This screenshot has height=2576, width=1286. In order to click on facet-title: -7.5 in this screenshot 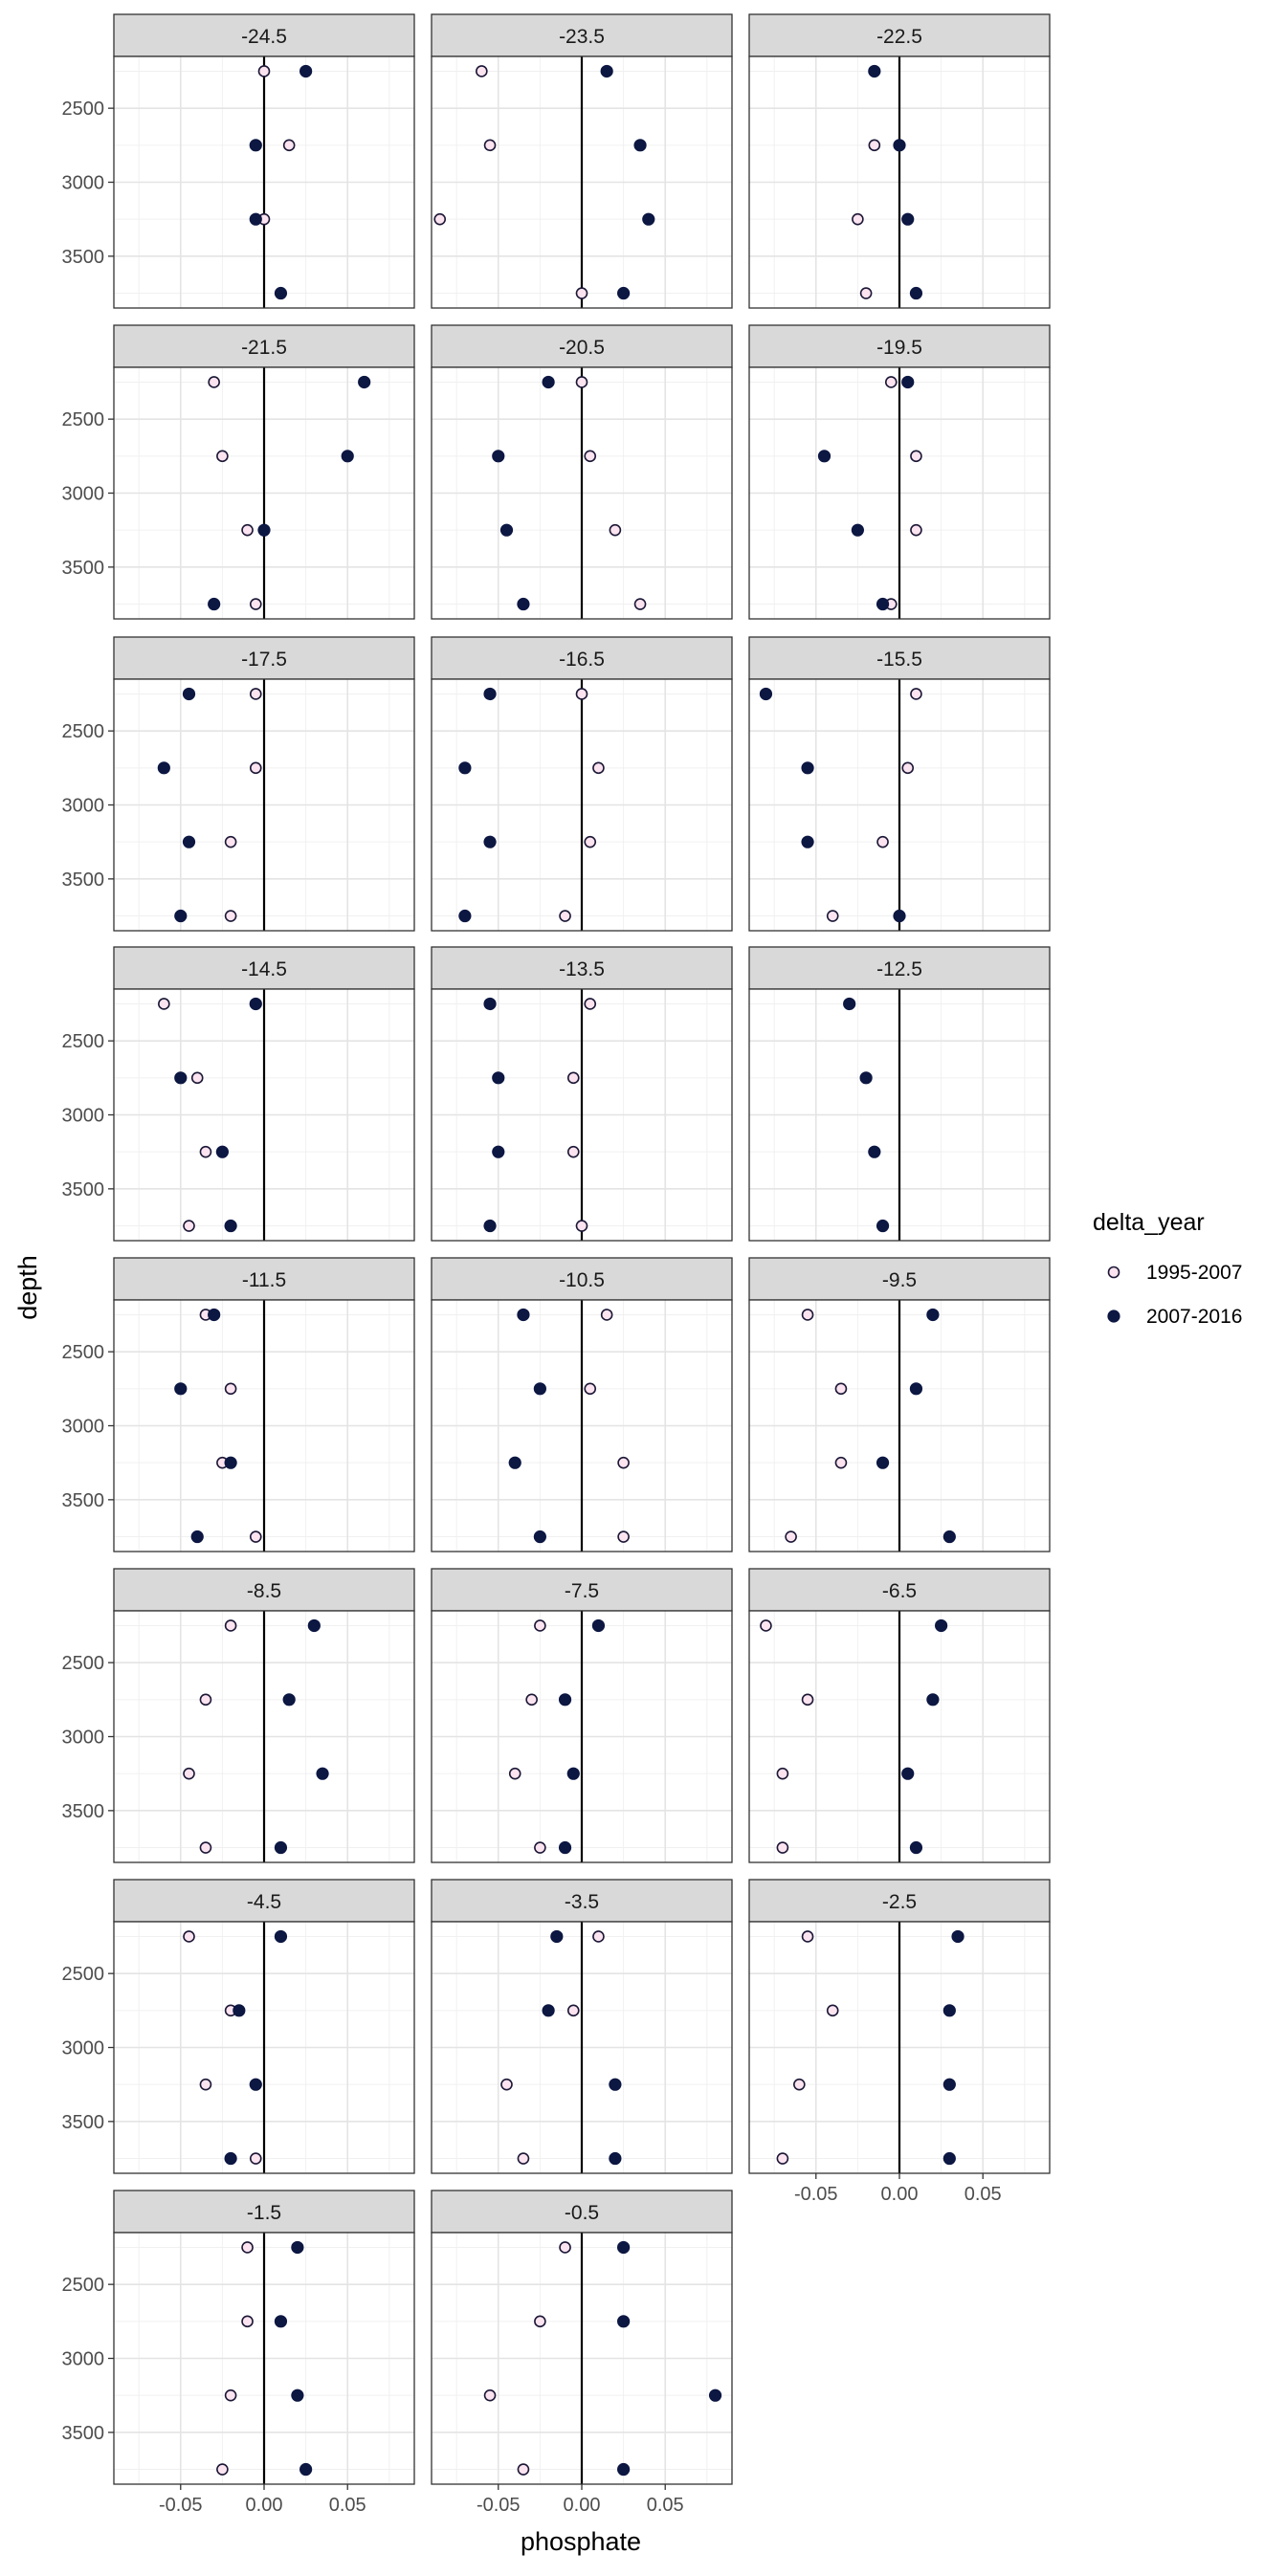, I will do `click(582, 1591)`.